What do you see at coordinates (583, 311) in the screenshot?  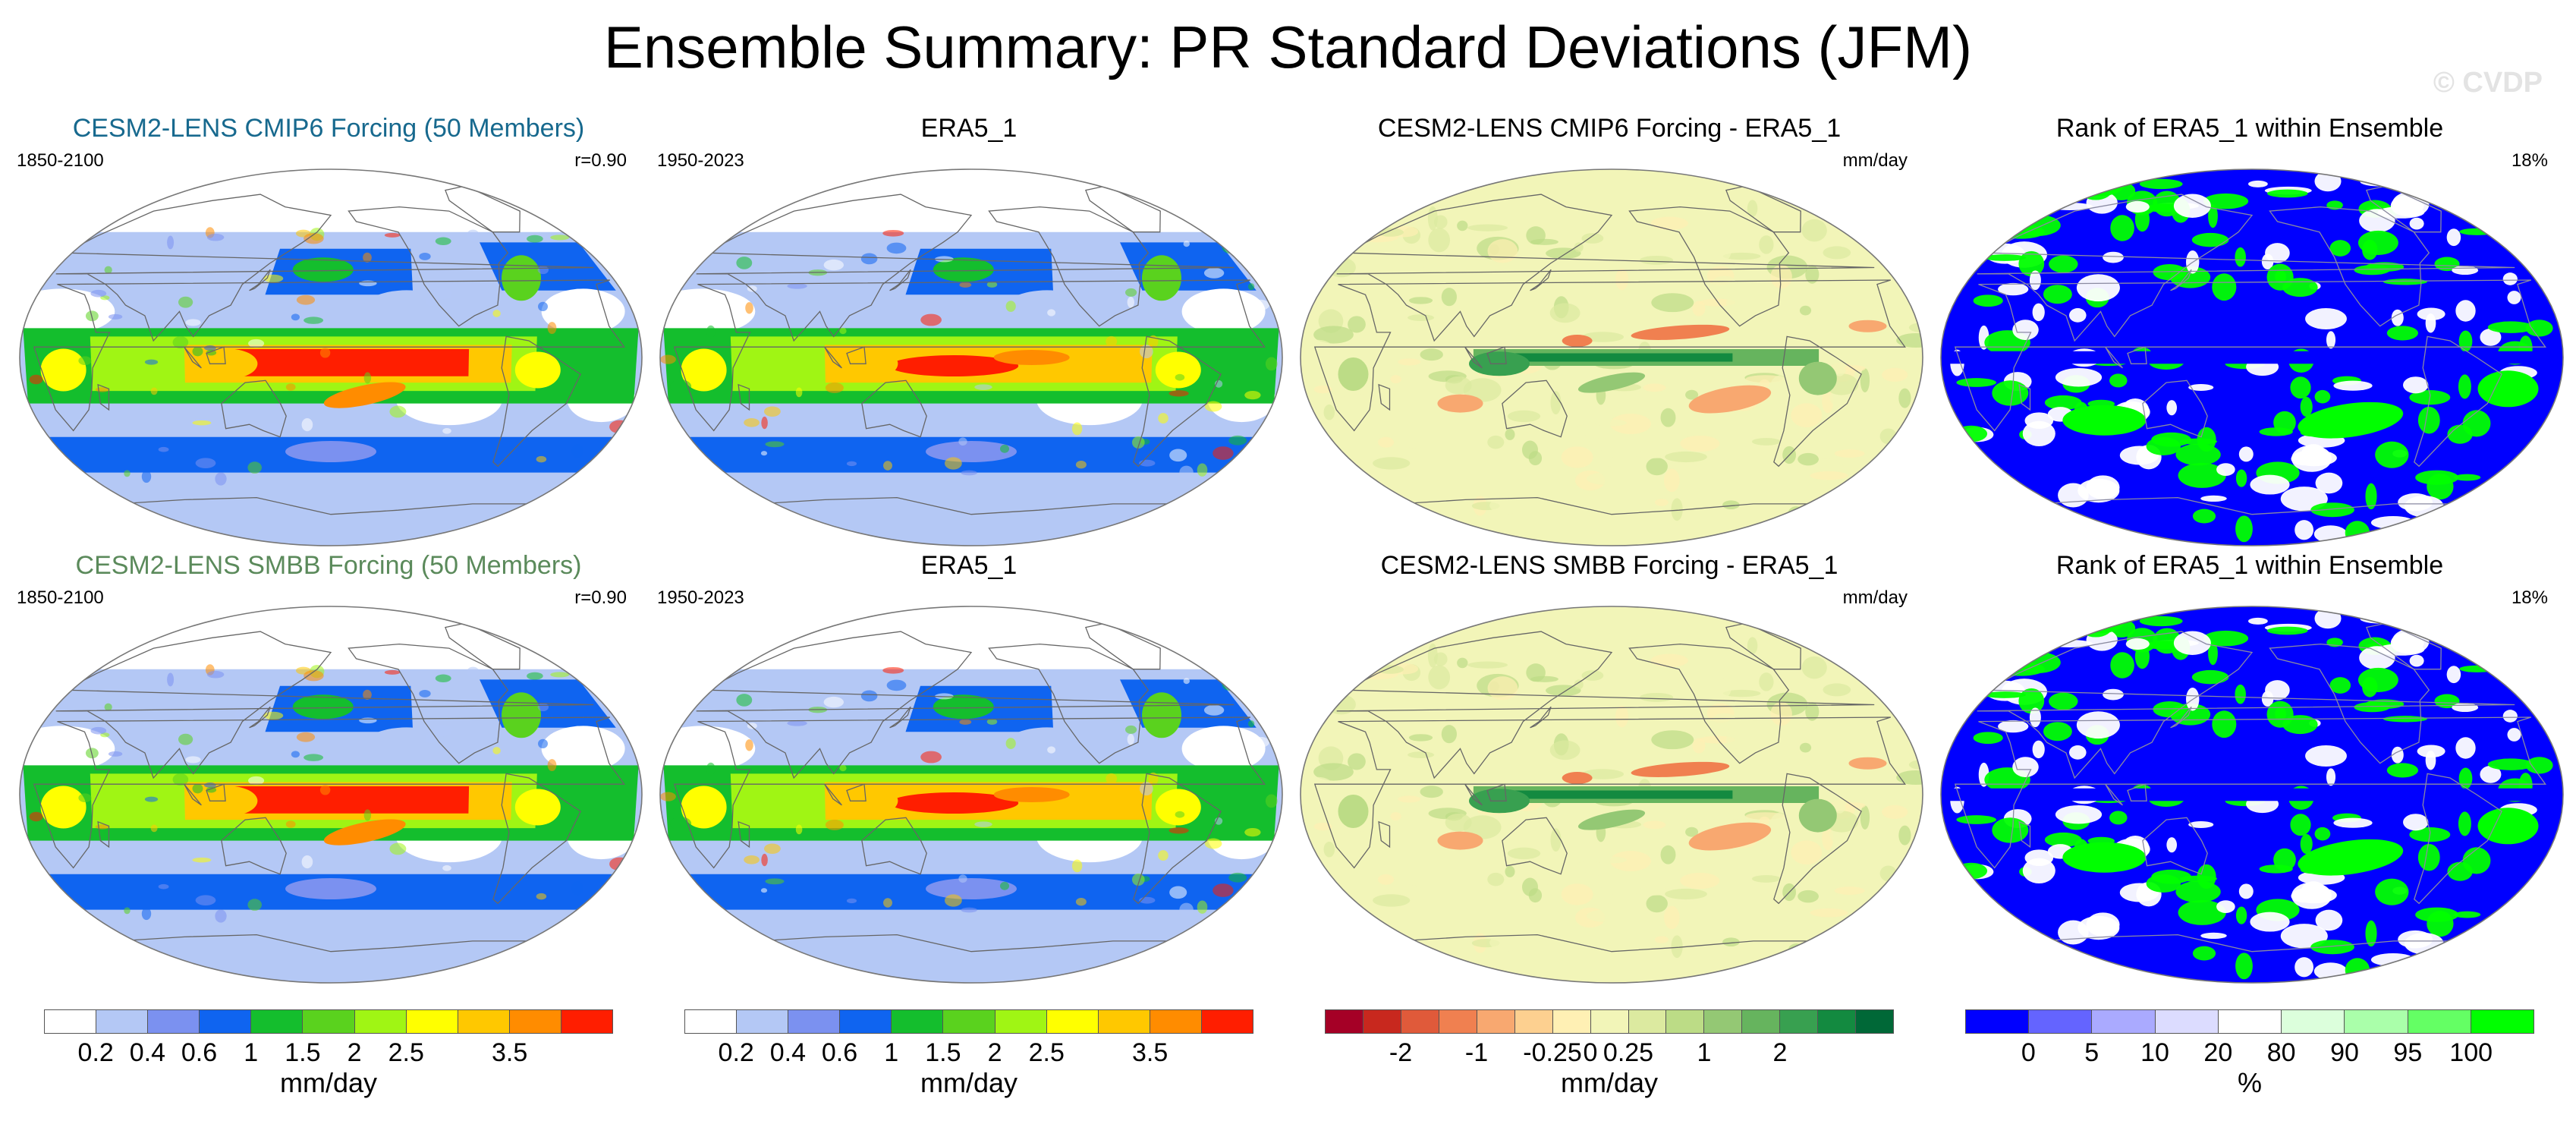 I see `dry-zone-ne-atlantic` at bounding box center [583, 311].